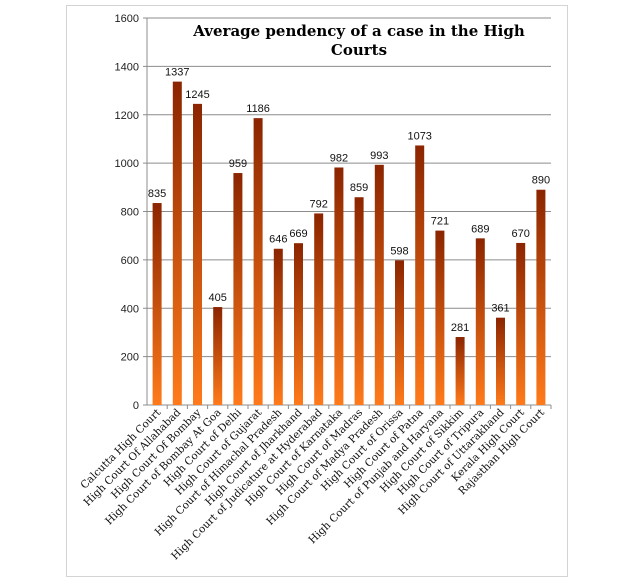 This screenshot has width=634, height=584. What do you see at coordinates (130, 309) in the screenshot?
I see `y-tick-label-400: 400` at bounding box center [130, 309].